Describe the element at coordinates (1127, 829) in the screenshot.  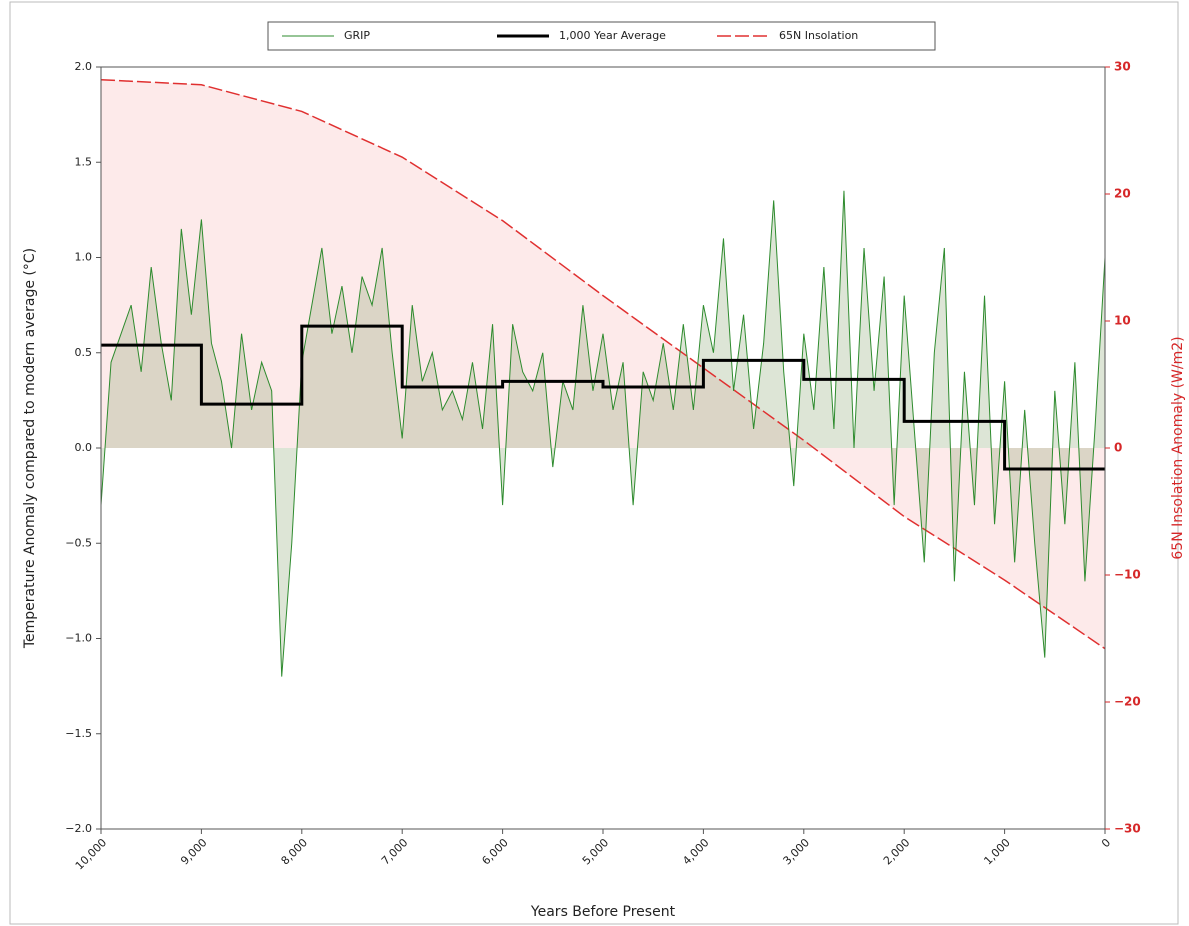
I see `y2-tick-label: −30` at that location.